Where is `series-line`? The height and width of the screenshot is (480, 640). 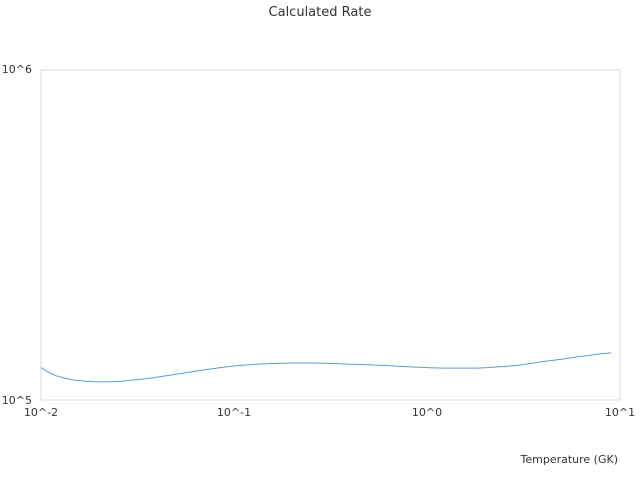 series-line is located at coordinates (326, 367).